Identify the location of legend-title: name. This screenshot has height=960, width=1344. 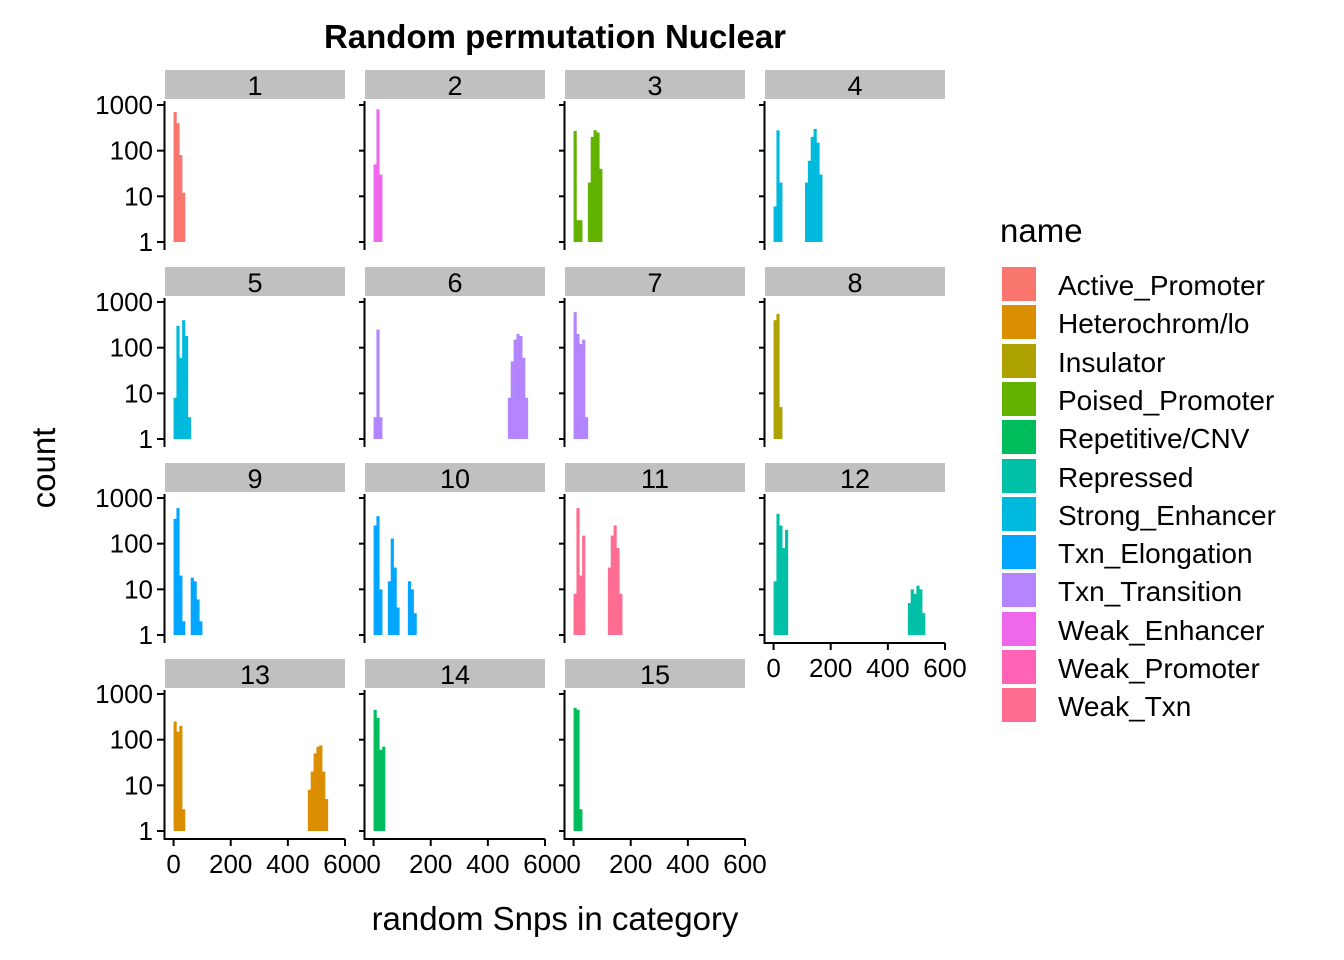
(1041, 230).